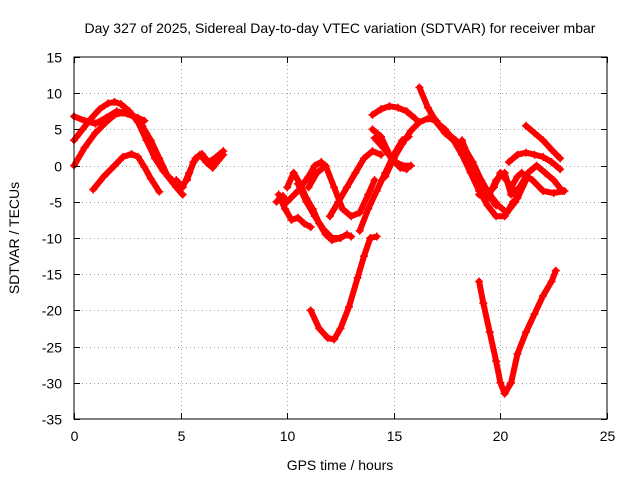 The image size is (640, 480). What do you see at coordinates (54, 94) in the screenshot?
I see `y-tick-label: 10` at bounding box center [54, 94].